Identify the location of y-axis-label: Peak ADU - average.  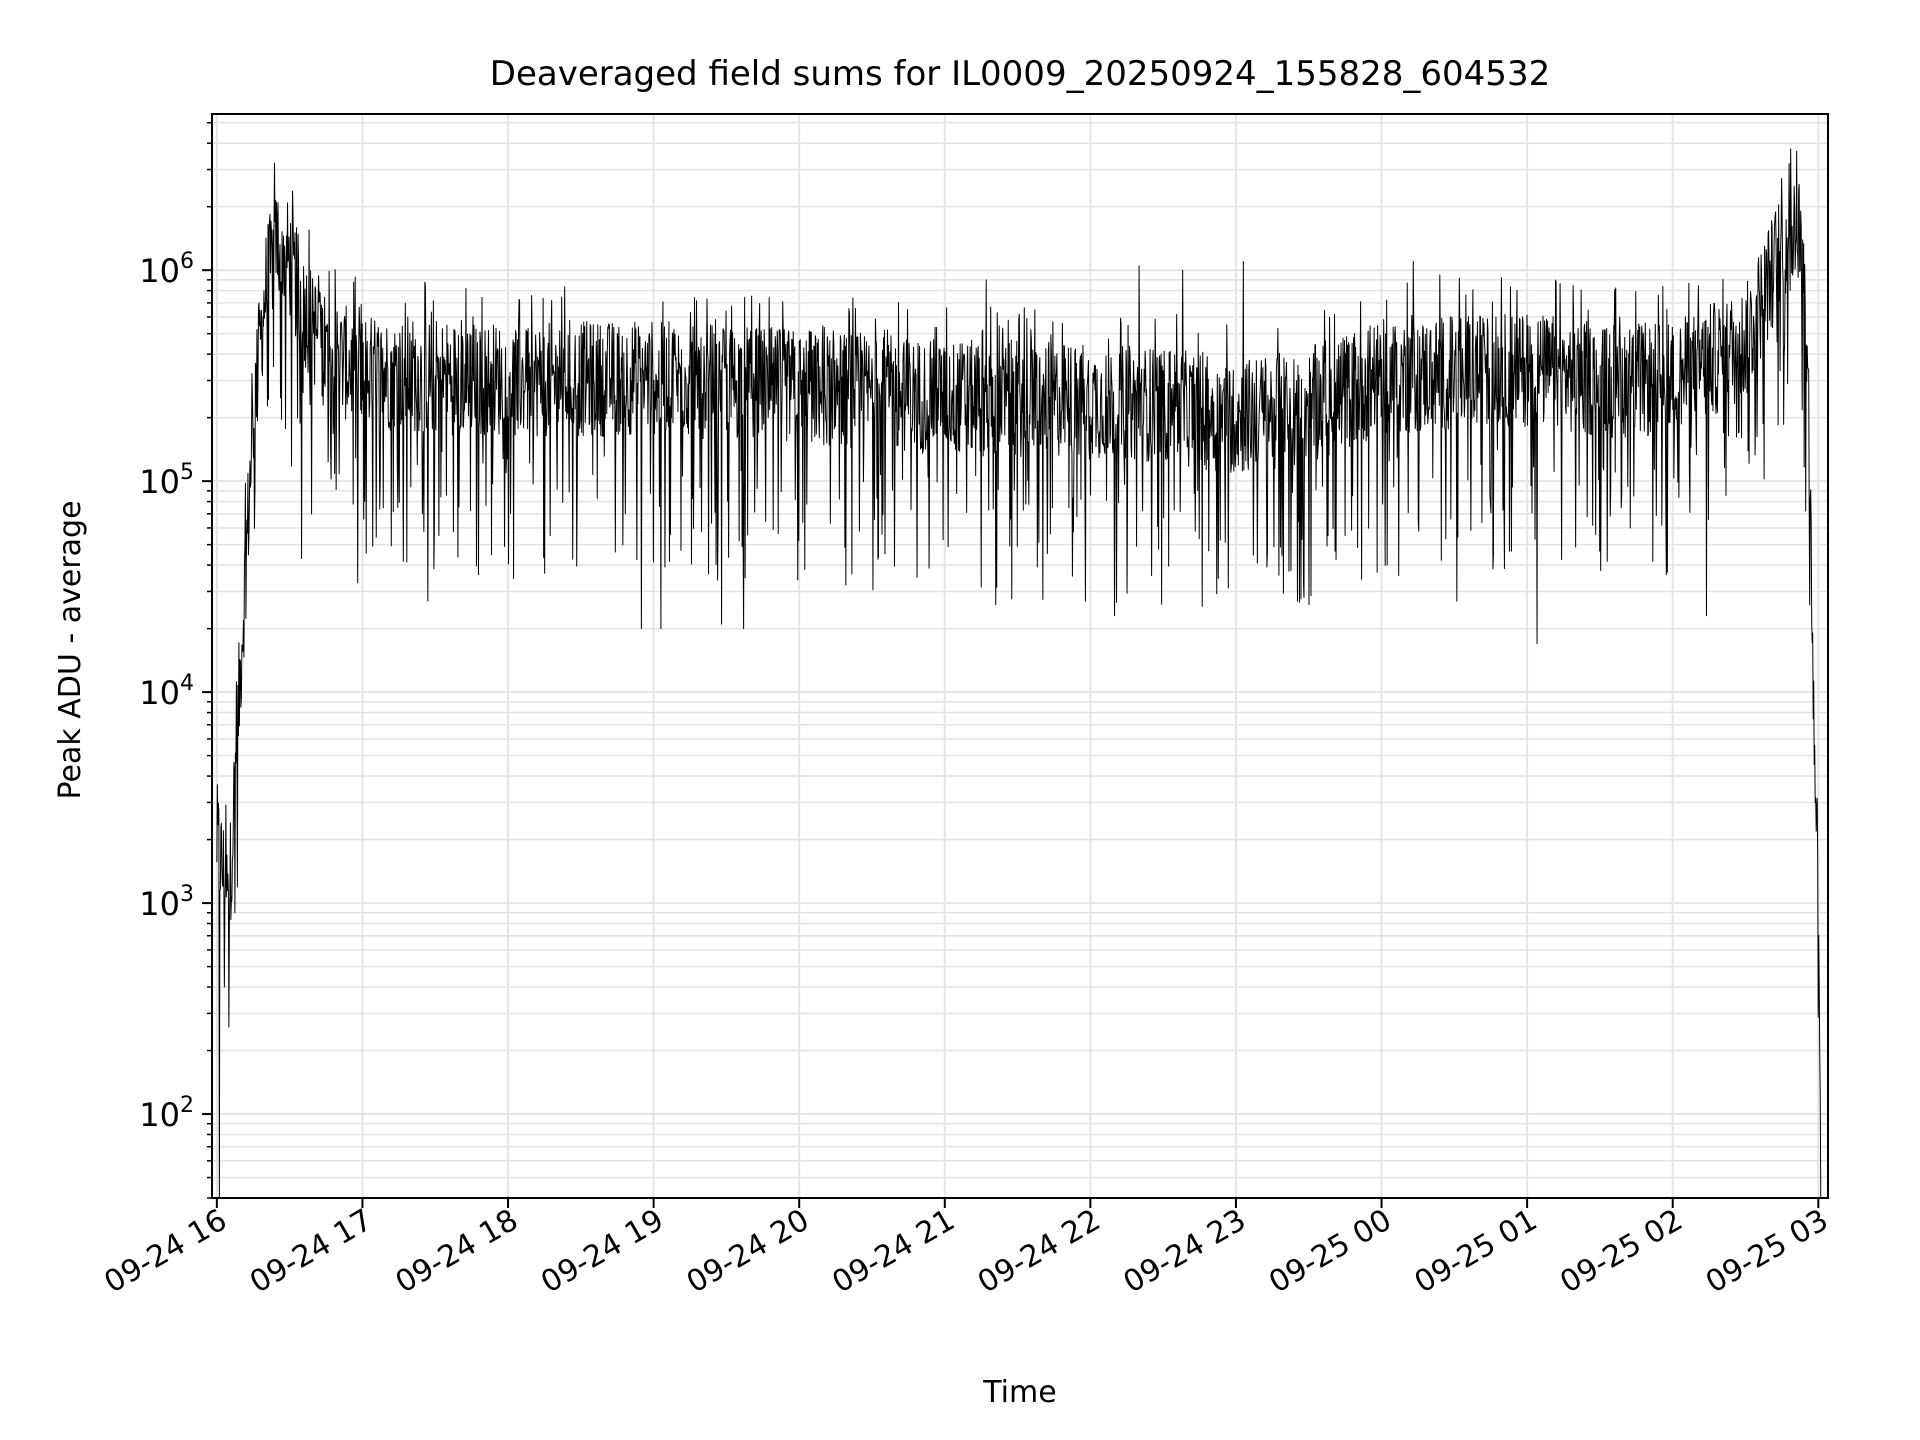
(70, 649).